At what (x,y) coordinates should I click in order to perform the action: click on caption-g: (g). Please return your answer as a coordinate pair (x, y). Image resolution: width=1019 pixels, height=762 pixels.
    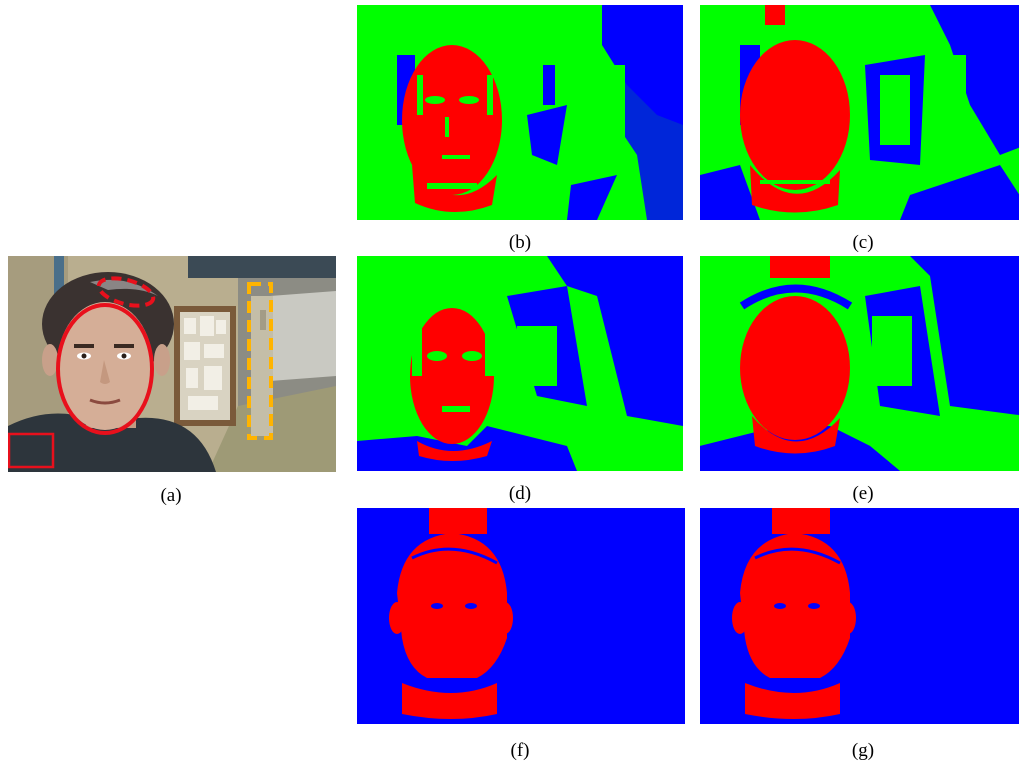
    Looking at the image, I should click on (863, 750).